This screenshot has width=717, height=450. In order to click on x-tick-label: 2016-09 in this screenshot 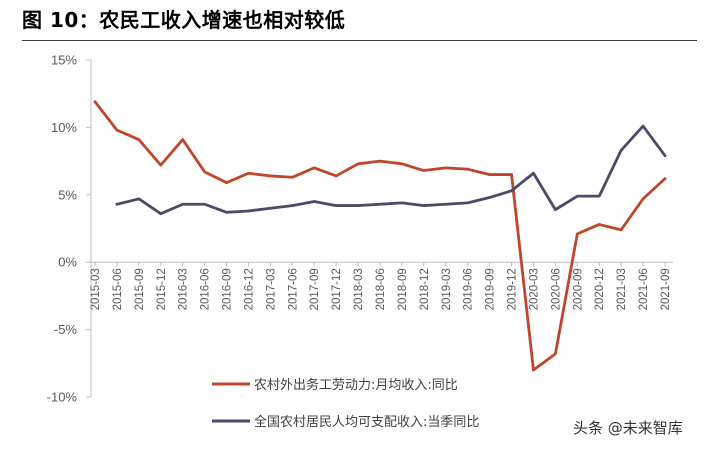, I will do `click(228, 289)`.